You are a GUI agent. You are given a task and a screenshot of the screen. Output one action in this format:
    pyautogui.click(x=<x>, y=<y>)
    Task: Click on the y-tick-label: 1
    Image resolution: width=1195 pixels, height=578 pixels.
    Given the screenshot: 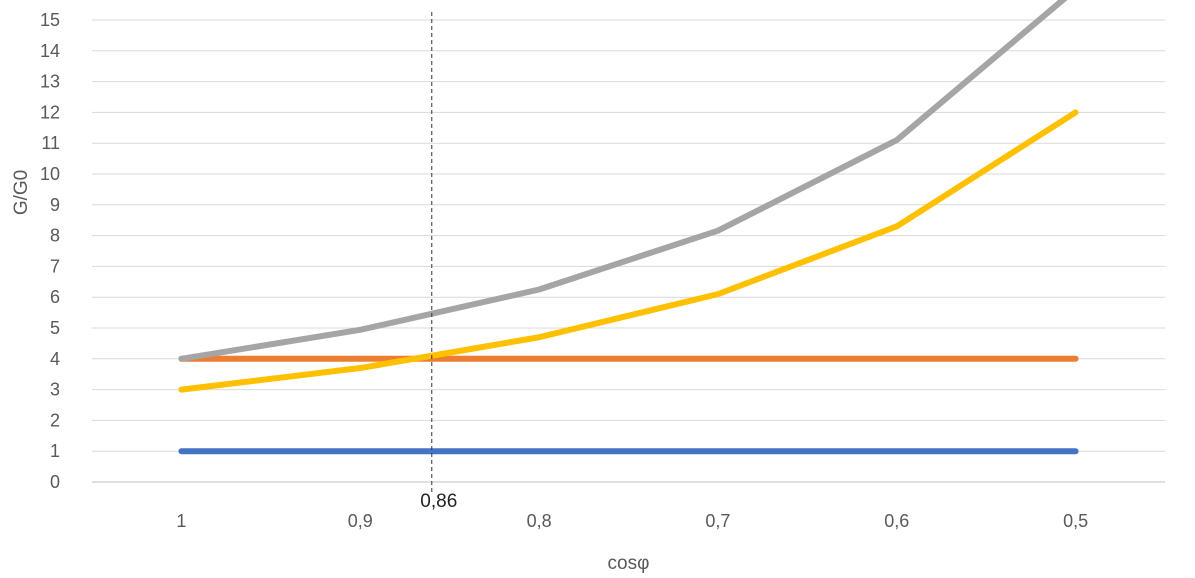 What is the action you would take?
    pyautogui.click(x=55, y=451)
    